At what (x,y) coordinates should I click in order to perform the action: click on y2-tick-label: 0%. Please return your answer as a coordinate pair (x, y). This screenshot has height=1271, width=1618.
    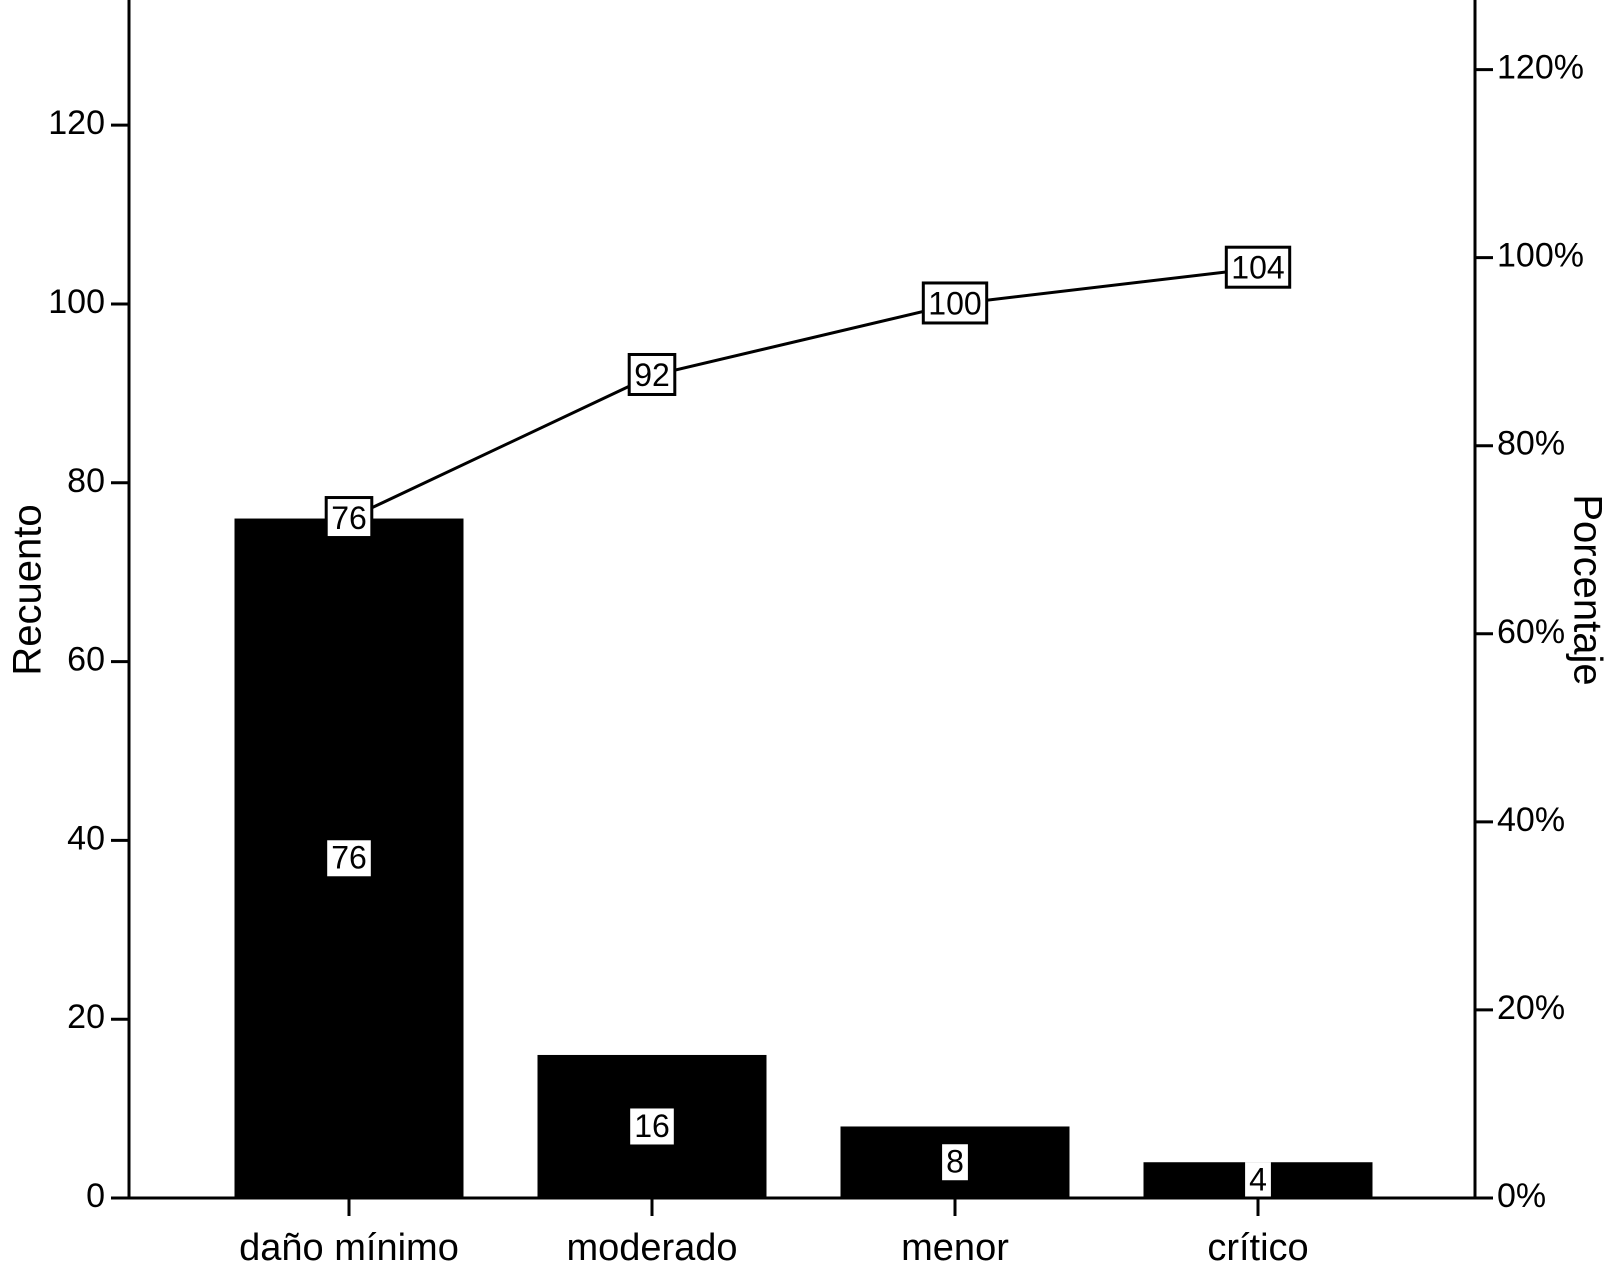
    Looking at the image, I should click on (1521, 1196).